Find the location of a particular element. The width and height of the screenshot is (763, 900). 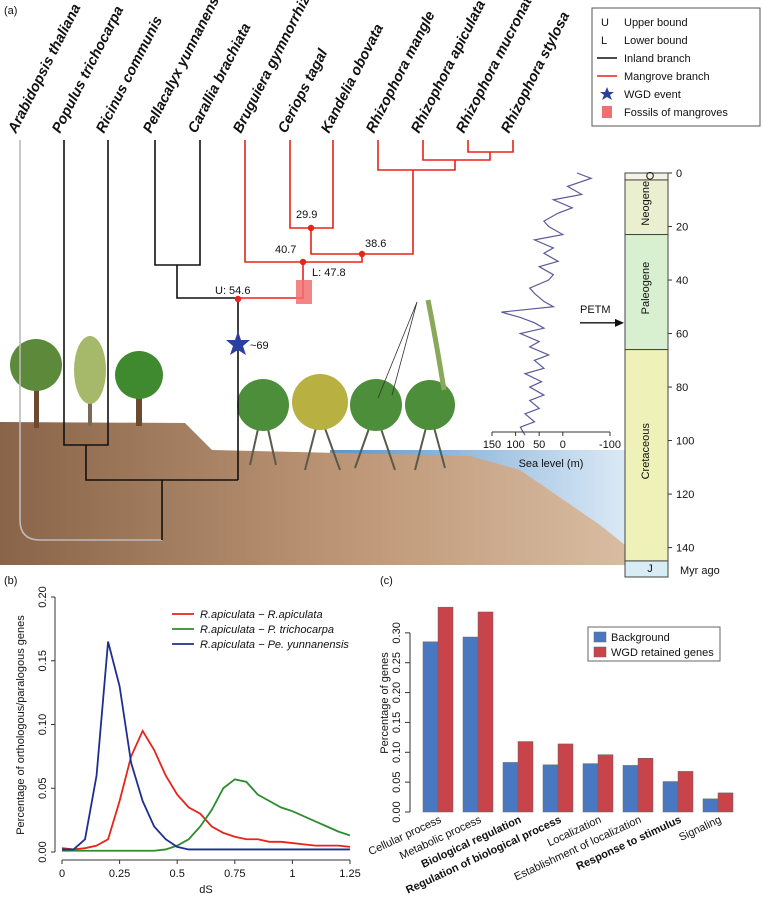

petm-label: PETM is located at coordinates (595, 310).